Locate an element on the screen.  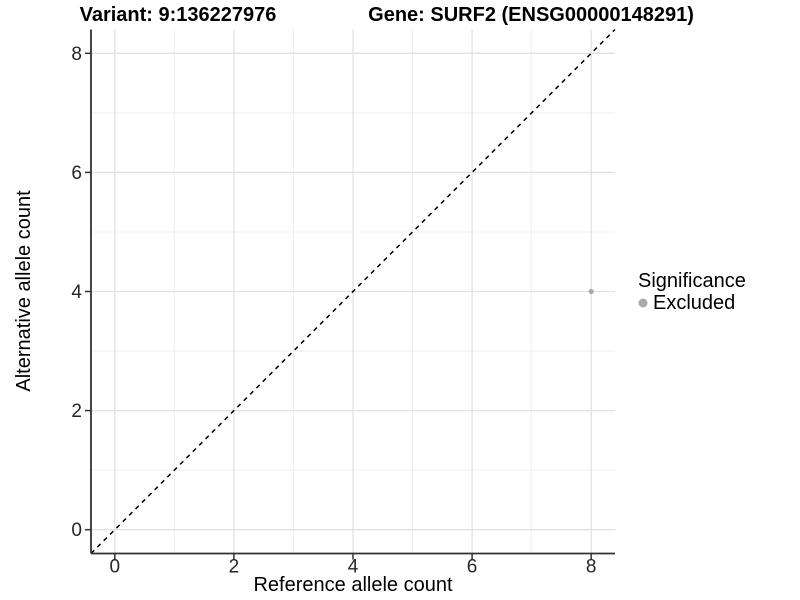
excluded-point-icon is located at coordinates (643, 303).